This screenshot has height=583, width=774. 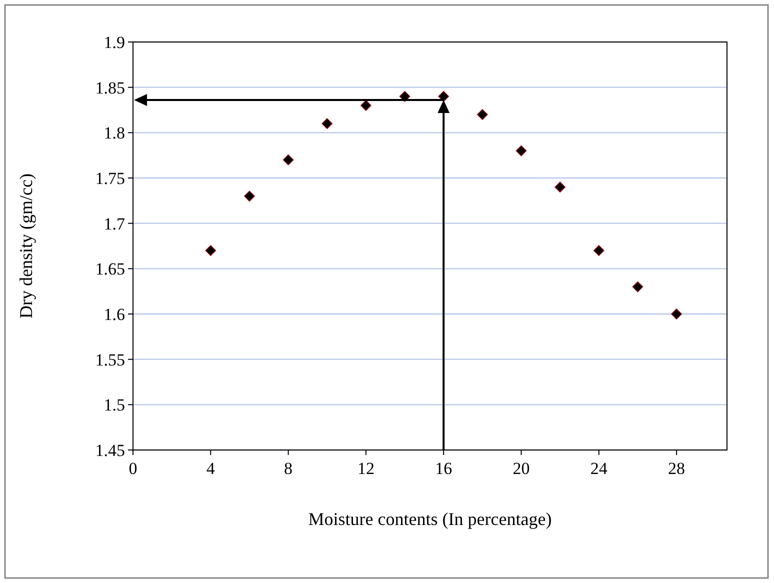 What do you see at coordinates (110, 269) in the screenshot?
I see `y-tick-label: 1.65` at bounding box center [110, 269].